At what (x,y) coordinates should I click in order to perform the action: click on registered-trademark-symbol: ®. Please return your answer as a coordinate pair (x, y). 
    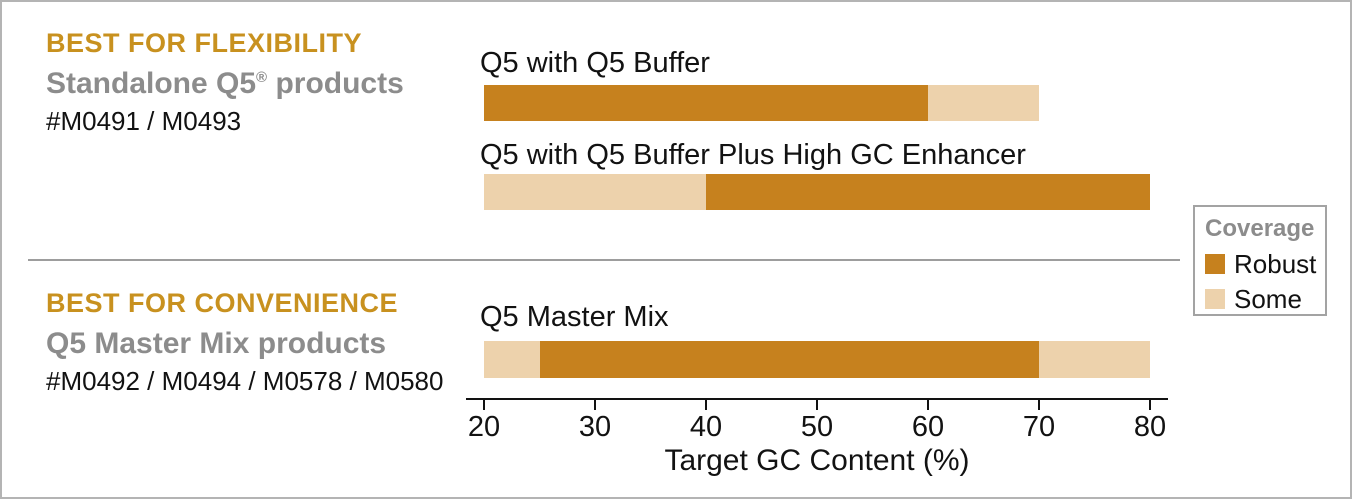
    Looking at the image, I should click on (262, 77).